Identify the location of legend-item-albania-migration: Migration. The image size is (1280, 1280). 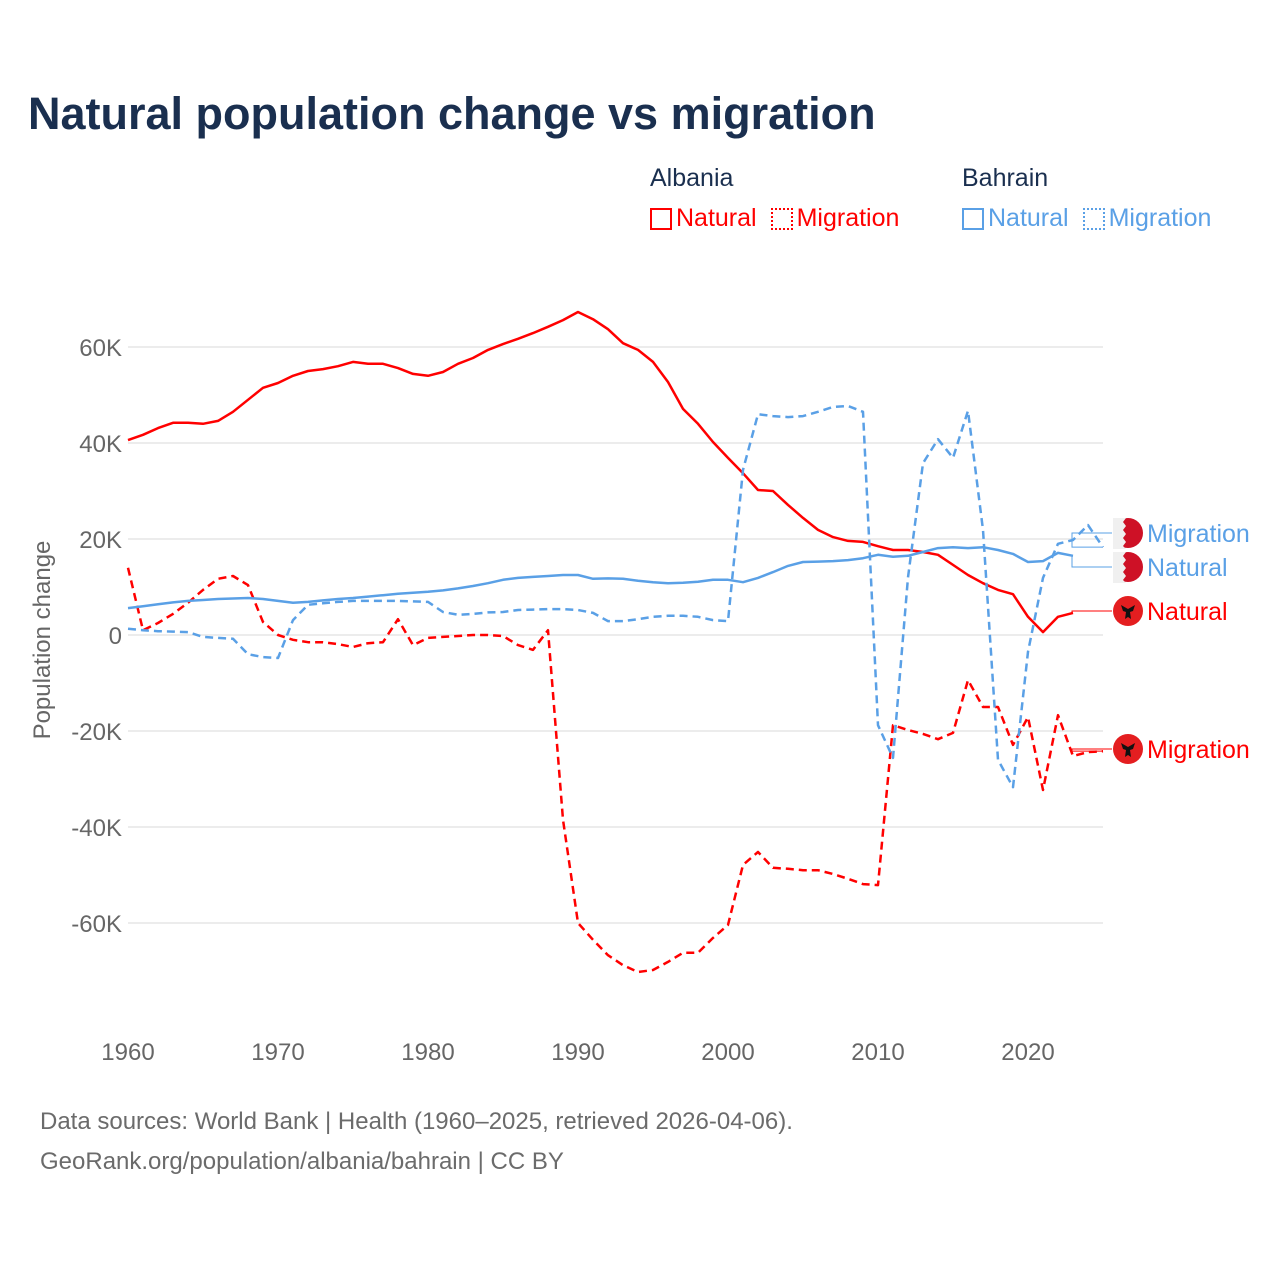
(835, 218).